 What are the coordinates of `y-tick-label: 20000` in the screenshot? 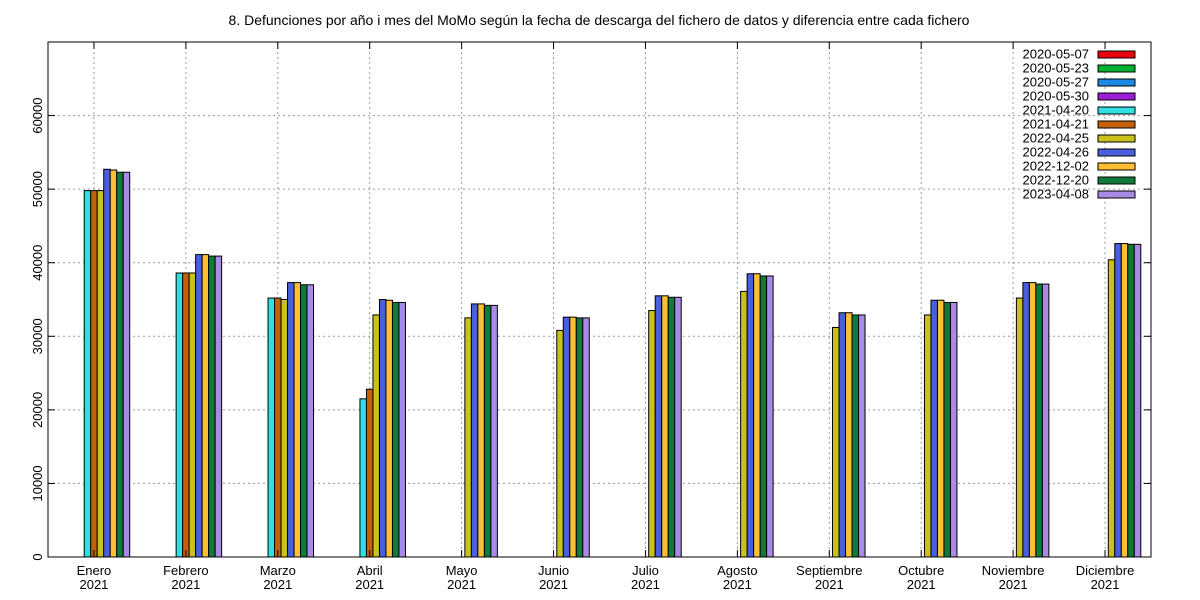 It's located at (37, 410).